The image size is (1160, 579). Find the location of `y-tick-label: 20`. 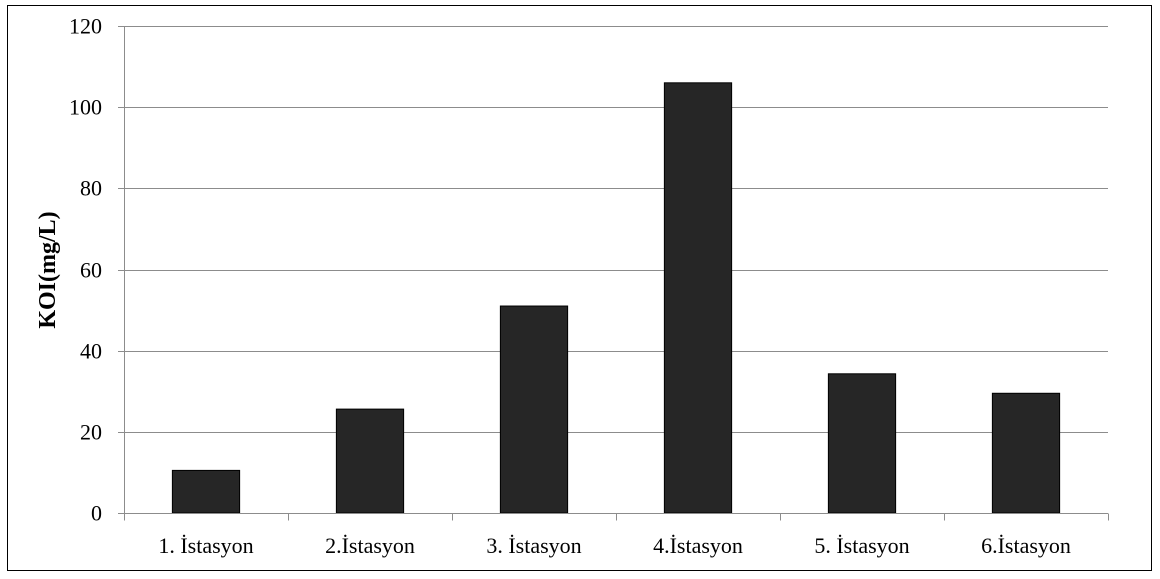

y-tick-label: 20 is located at coordinates (91, 432).